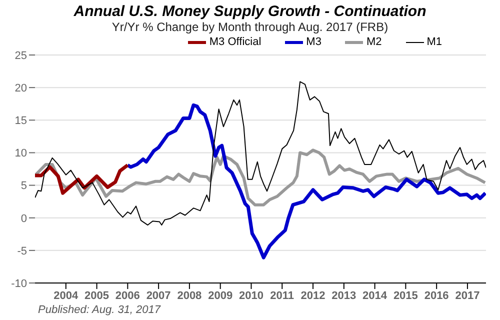  What do you see at coordinates (20, 121) in the screenshot?
I see `y-tick-label: 15` at bounding box center [20, 121].